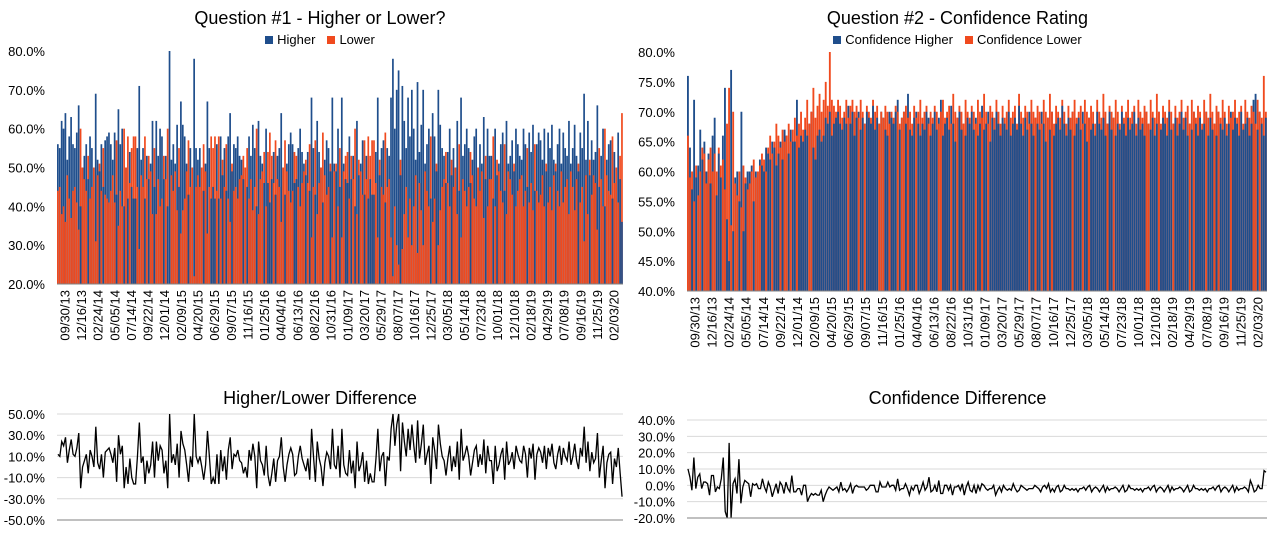 The height and width of the screenshot is (536, 1285). Describe the element at coordinates (131, 315) in the screenshot. I see `x-tick-label: 07/14/14` at that location.